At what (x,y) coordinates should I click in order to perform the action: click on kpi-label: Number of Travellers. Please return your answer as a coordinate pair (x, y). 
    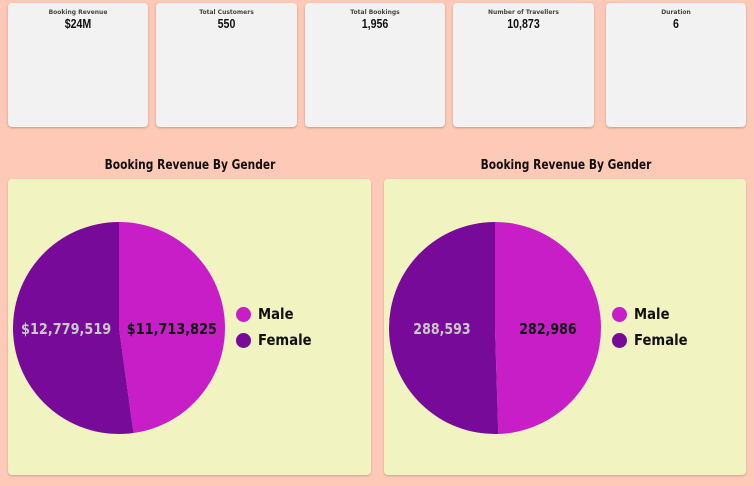
    Looking at the image, I should click on (523, 12).